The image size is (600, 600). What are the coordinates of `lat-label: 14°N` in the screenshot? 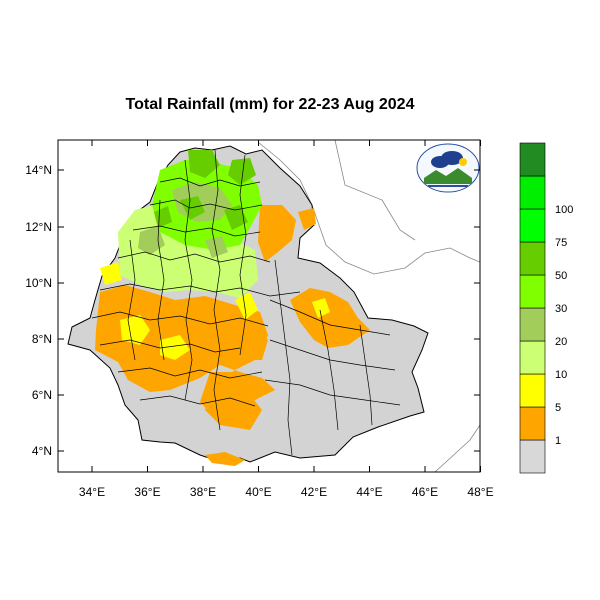 It's located at (38, 170).